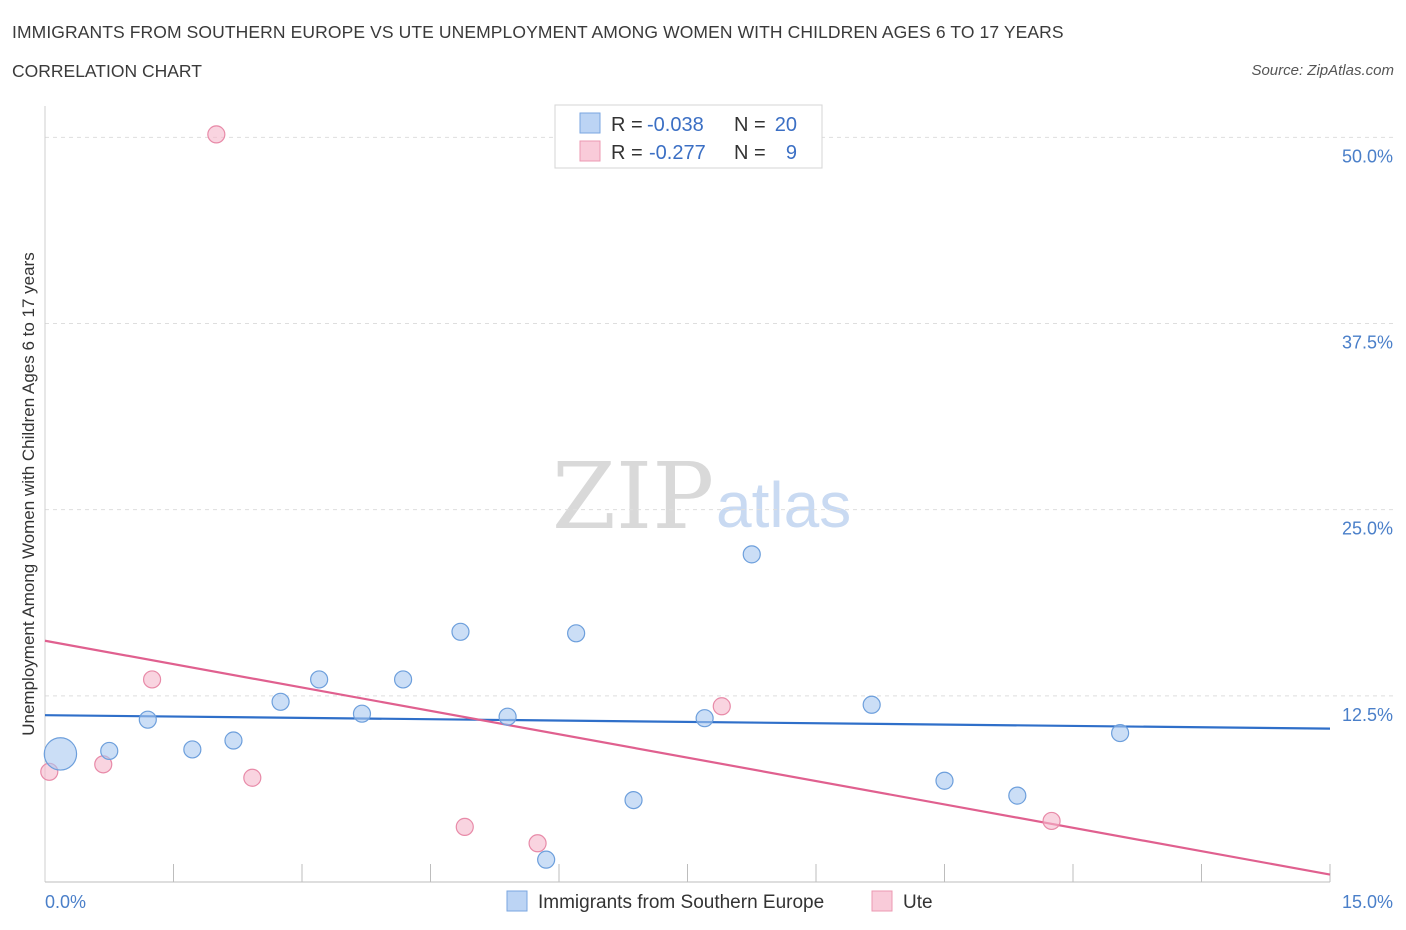 The width and height of the screenshot is (1406, 930). I want to click on x-tick-labels: 0.0% 15.0%, so click(719, 902).